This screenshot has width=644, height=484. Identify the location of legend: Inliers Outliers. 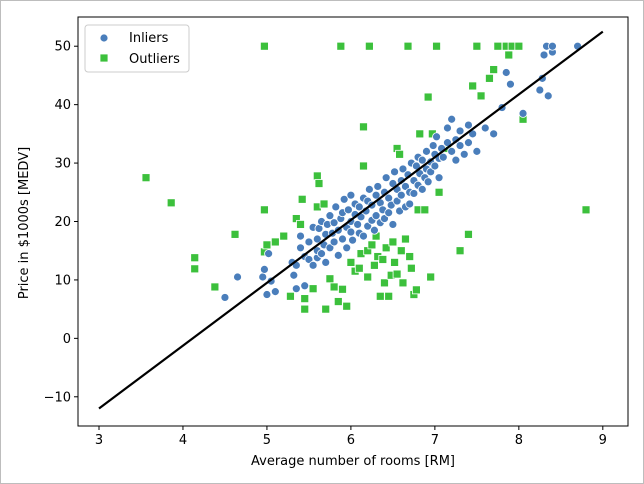
(137, 48).